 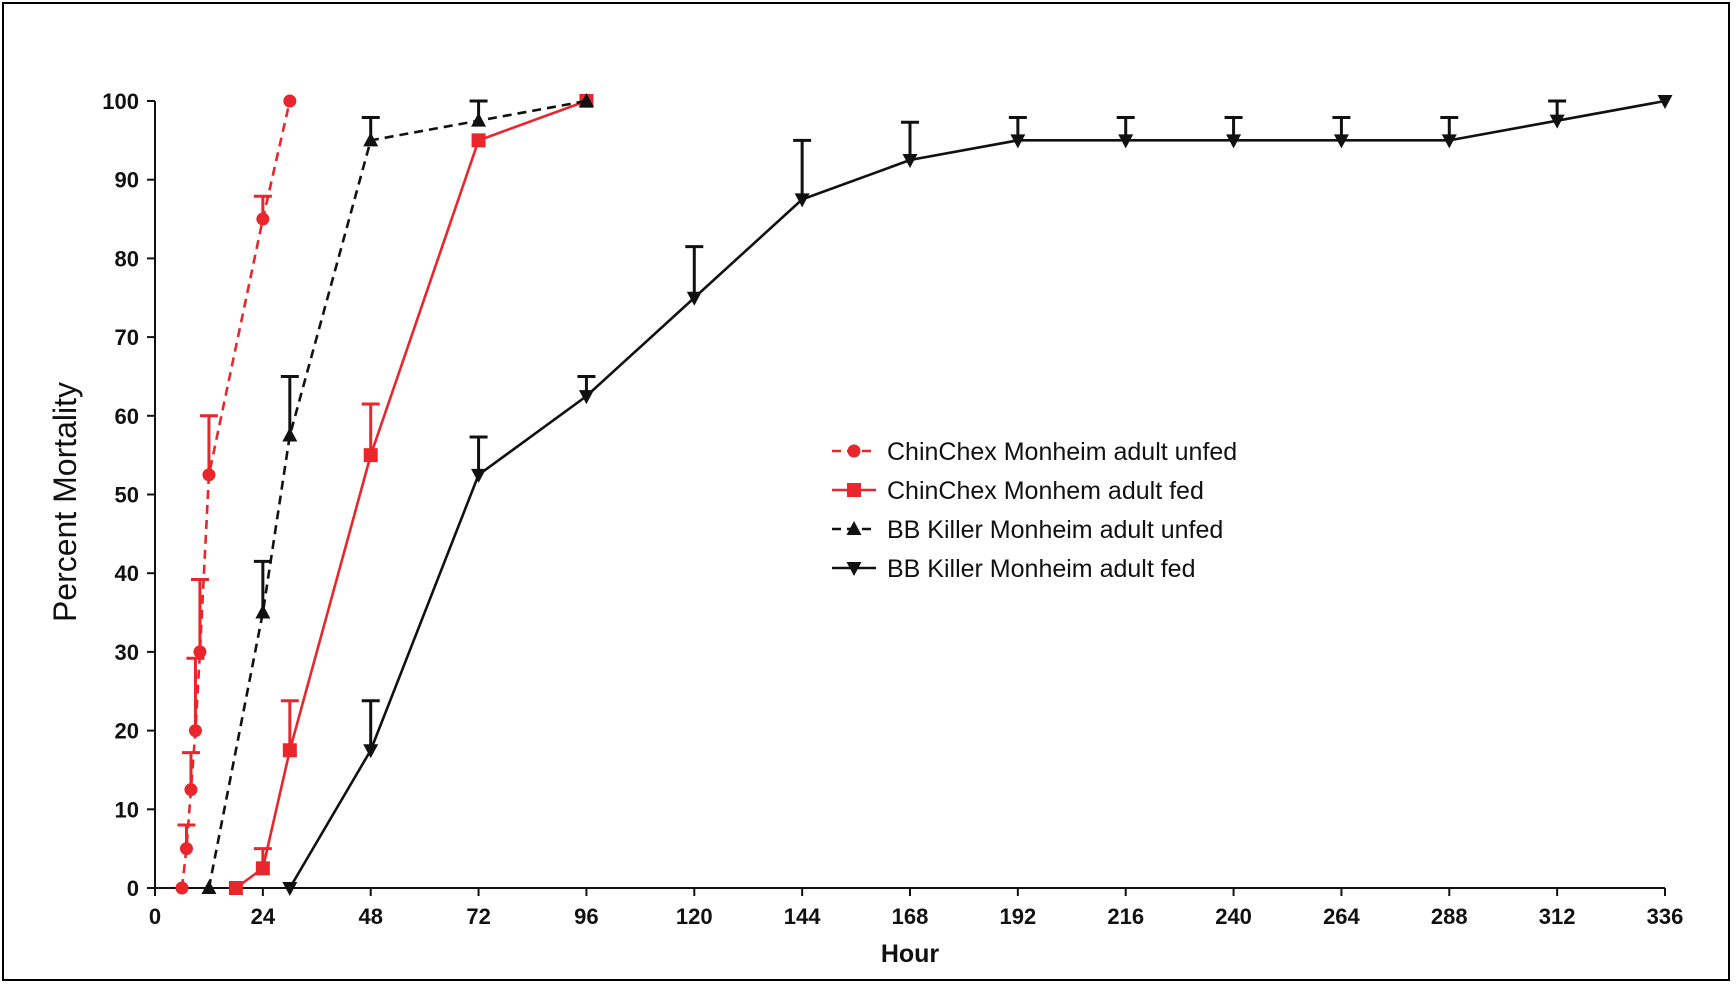 What do you see at coordinates (478, 916) in the screenshot?
I see `x-tick-label: 72` at bounding box center [478, 916].